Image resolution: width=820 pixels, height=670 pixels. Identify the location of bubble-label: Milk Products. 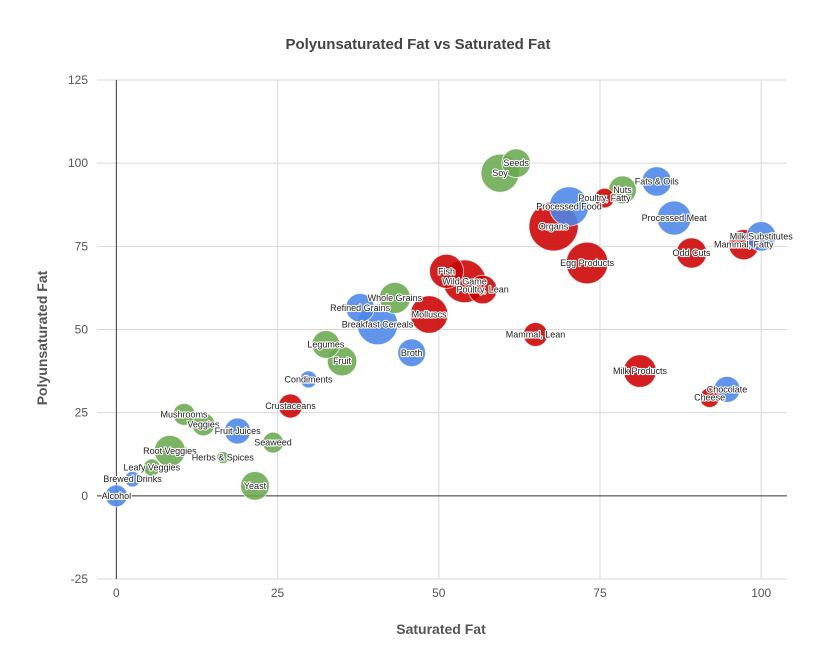
(640, 371).